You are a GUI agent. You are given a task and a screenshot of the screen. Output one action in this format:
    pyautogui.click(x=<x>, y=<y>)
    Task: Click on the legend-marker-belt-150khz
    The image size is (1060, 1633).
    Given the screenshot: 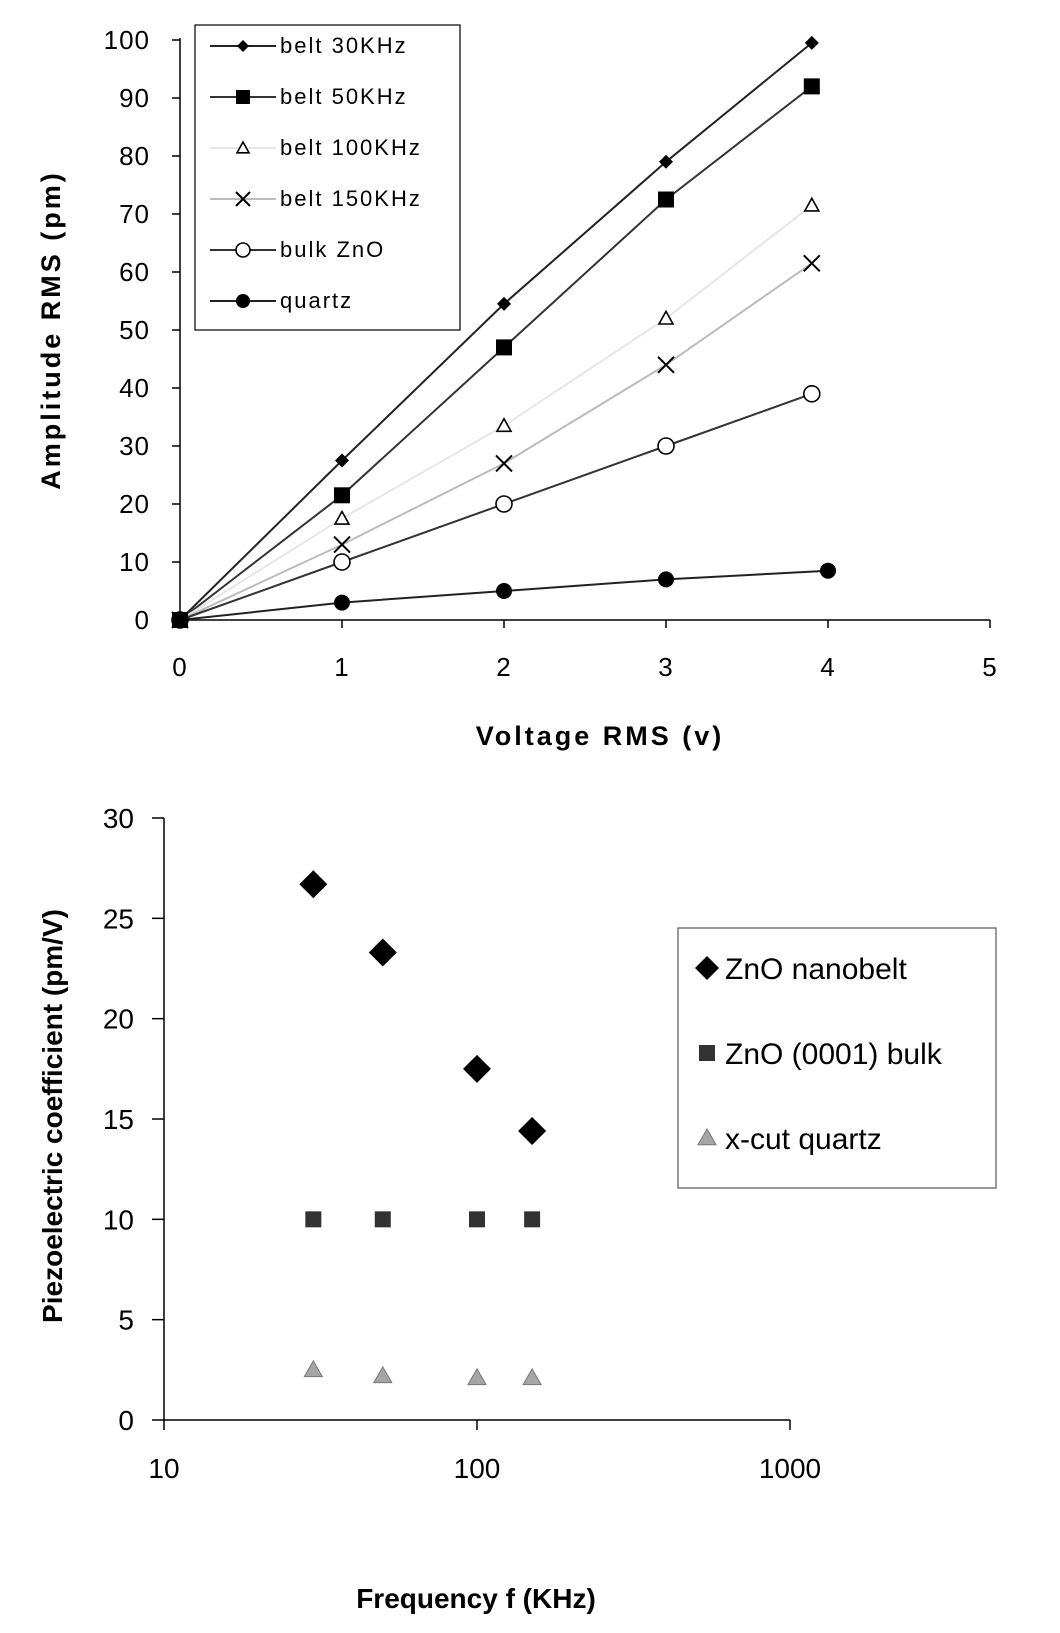 What is the action you would take?
    pyautogui.click(x=243, y=199)
    